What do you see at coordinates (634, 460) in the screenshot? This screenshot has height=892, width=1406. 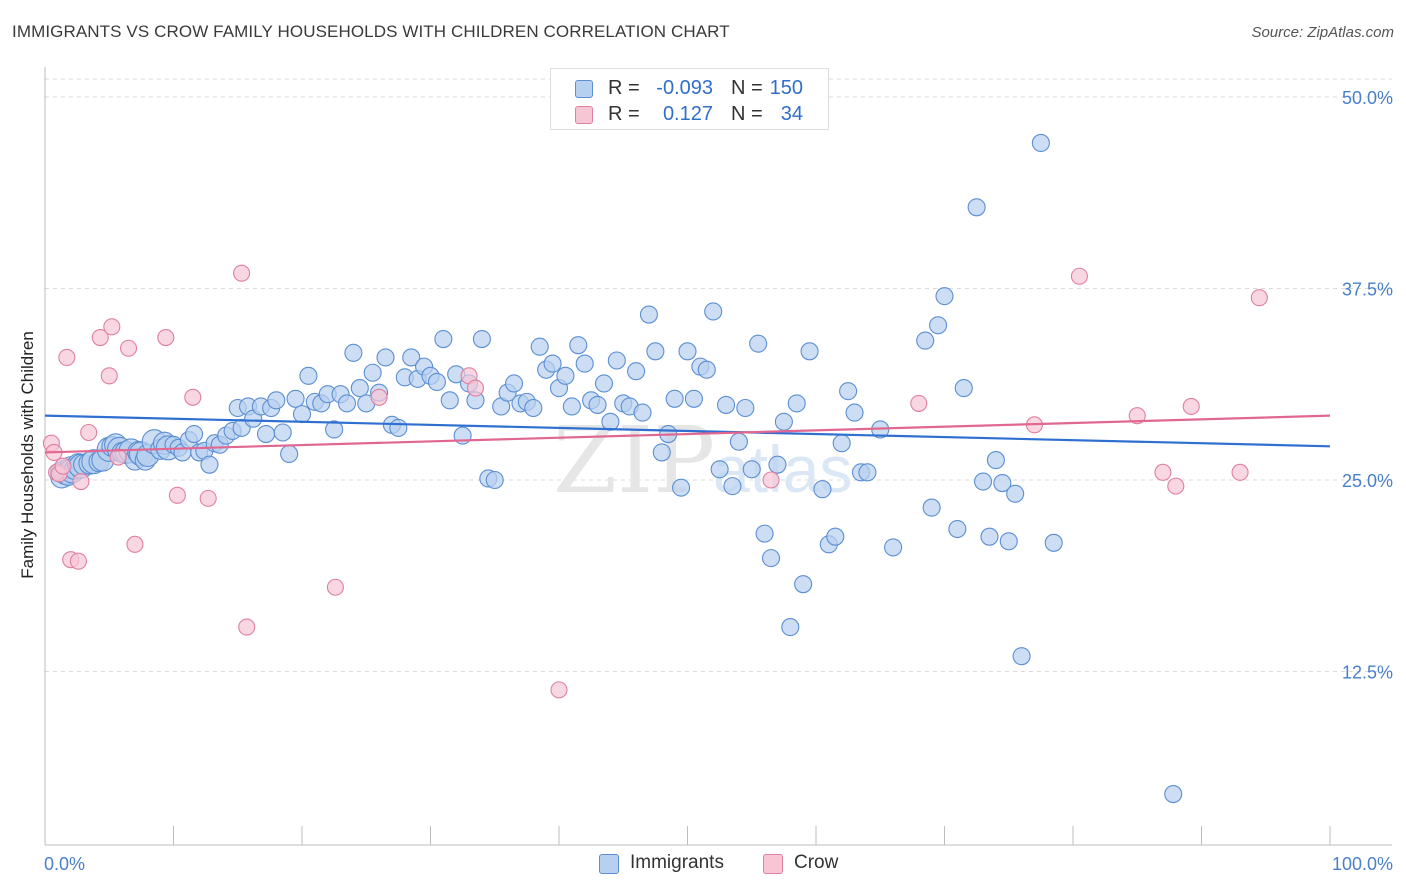 I see `watermark-zip: ZIP` at bounding box center [634, 460].